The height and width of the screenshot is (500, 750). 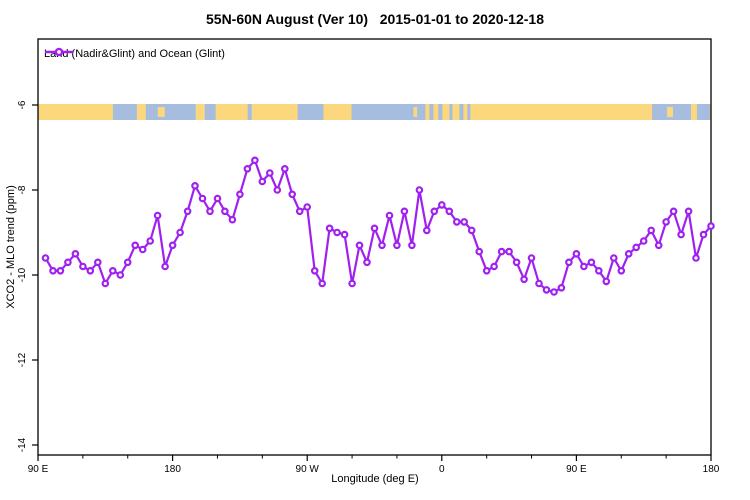 I want to click on x-tick-label: 0, so click(x=442, y=469).